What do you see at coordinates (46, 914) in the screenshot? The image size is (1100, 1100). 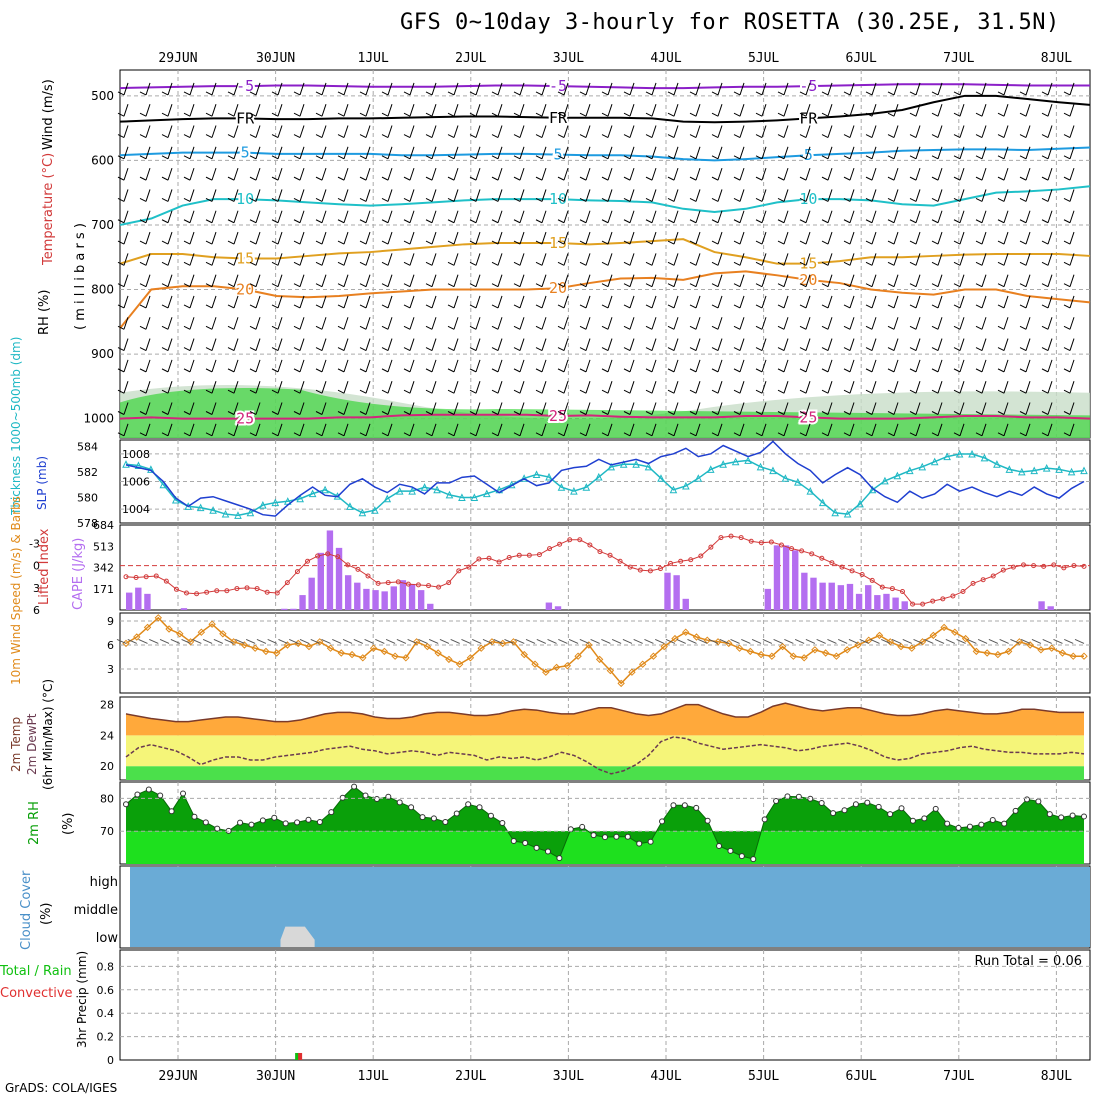 I see `yunit-cloud: (%)` at bounding box center [46, 914].